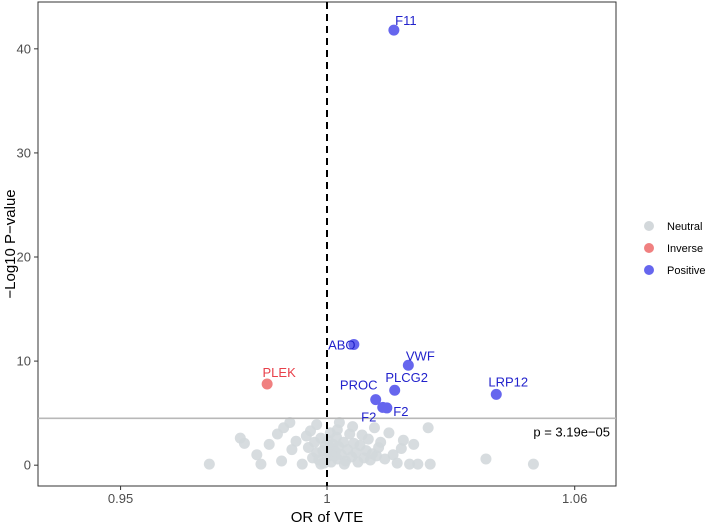  Describe the element at coordinates (267, 384) in the screenshot. I see `point-plek` at that location.